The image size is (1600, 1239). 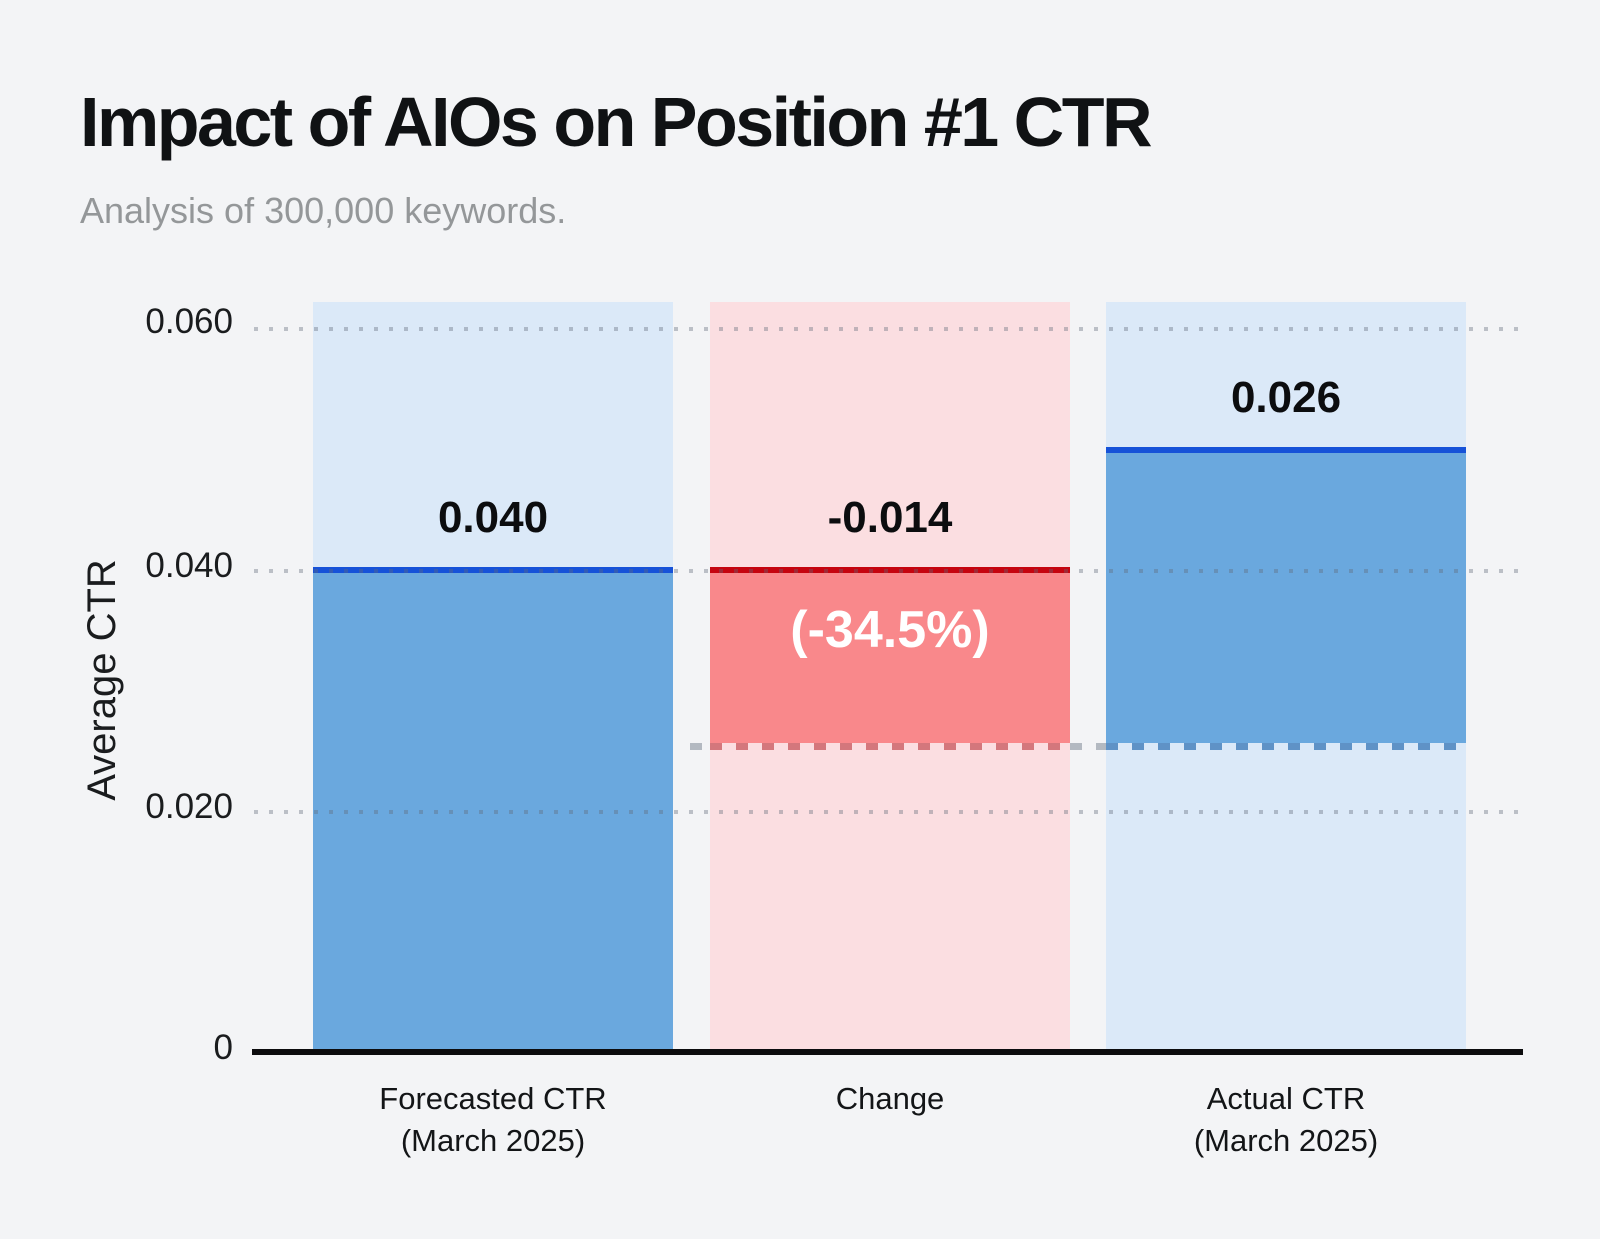 What do you see at coordinates (189, 321) in the screenshot?
I see `y-tick-0060: 0.060` at bounding box center [189, 321].